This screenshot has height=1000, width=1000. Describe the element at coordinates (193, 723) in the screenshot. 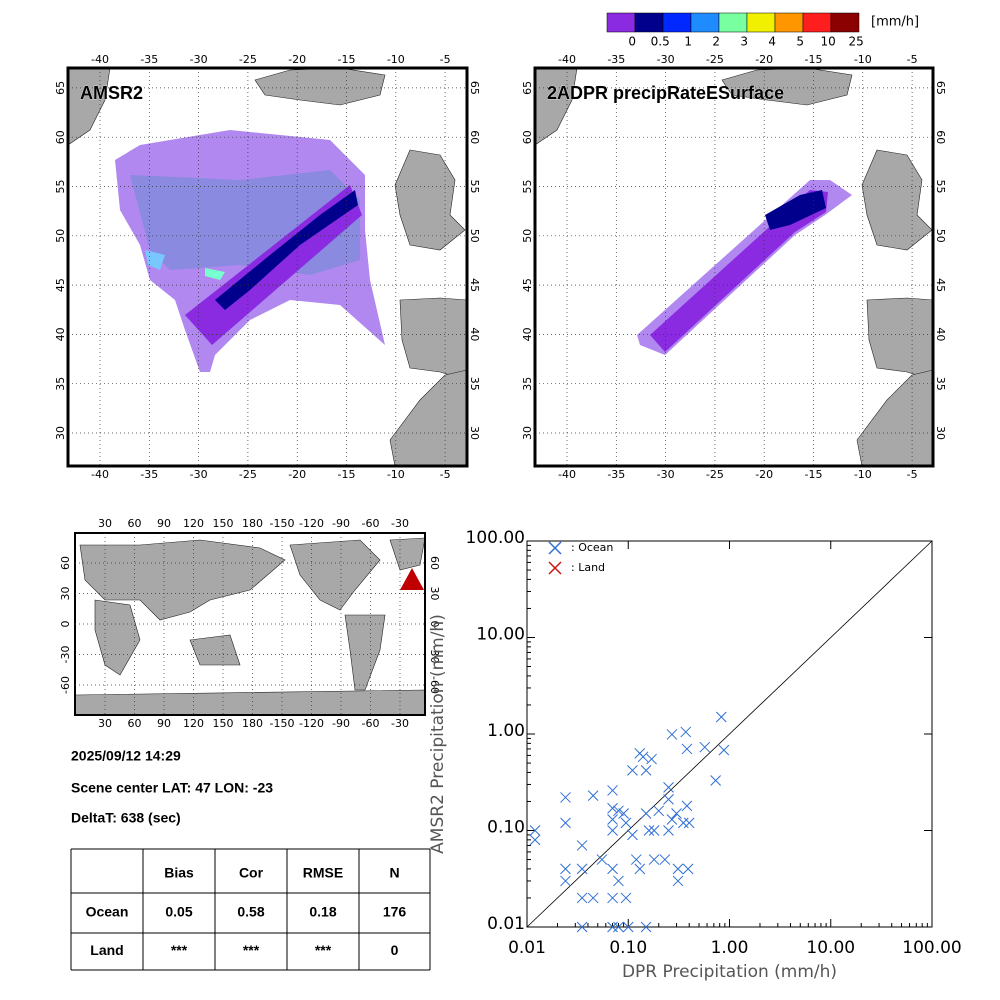

I see `world-lon-label: 120` at that location.